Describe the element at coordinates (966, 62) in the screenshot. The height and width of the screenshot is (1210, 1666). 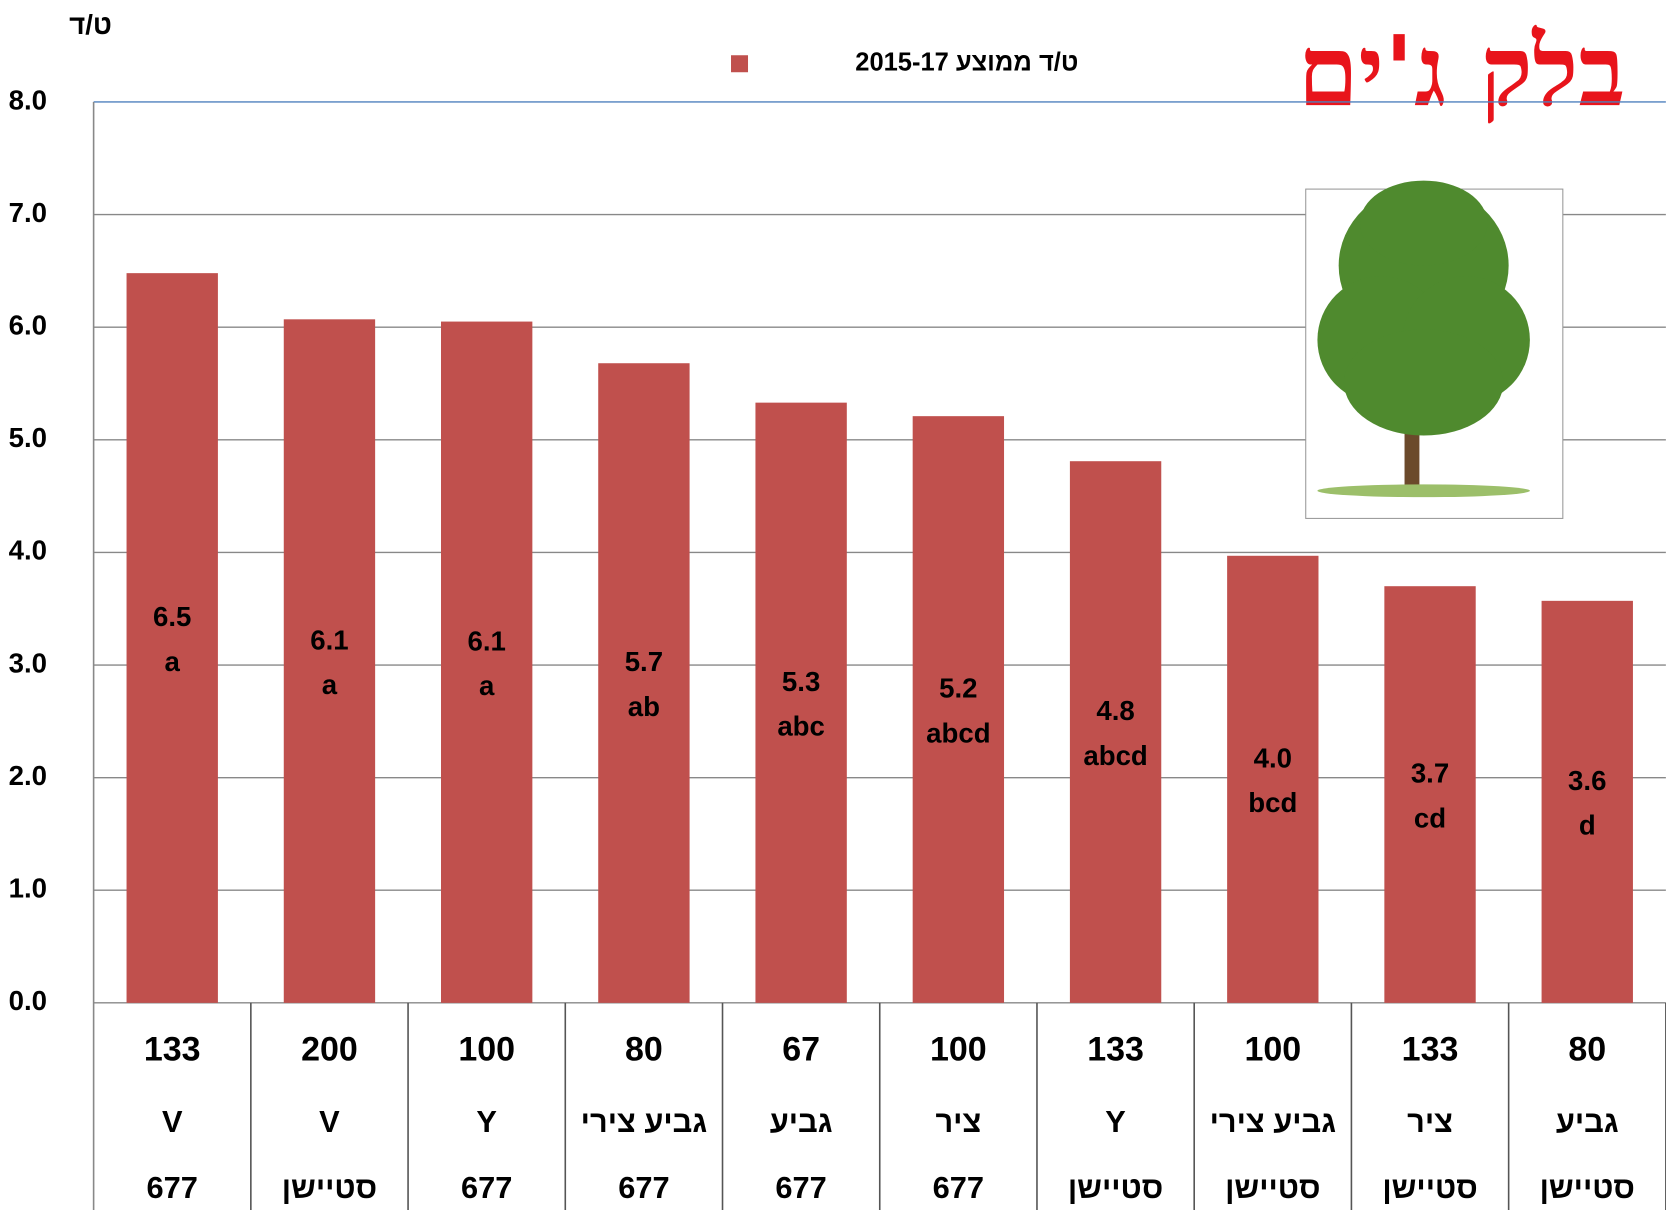
I see `legend-label: ט/ד ממוצע 2015-17` at that location.